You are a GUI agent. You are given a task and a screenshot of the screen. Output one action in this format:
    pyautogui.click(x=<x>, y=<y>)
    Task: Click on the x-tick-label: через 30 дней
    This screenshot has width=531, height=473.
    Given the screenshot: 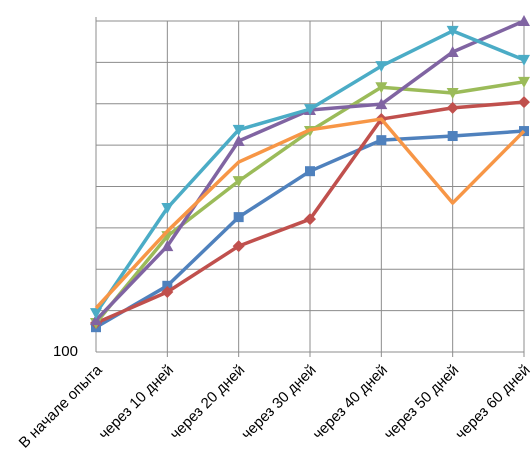 What is the action you would take?
    pyautogui.click(x=278, y=402)
    